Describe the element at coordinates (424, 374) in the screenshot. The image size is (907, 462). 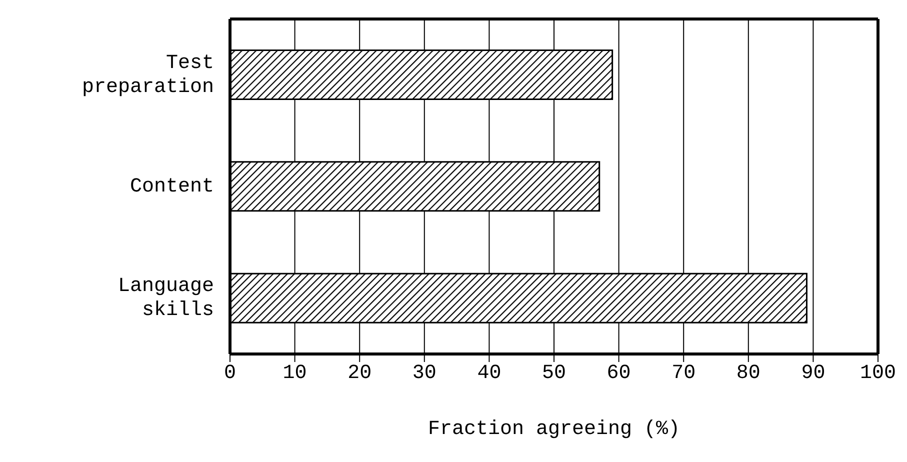
I see `x-tick-label: 30` at that location.